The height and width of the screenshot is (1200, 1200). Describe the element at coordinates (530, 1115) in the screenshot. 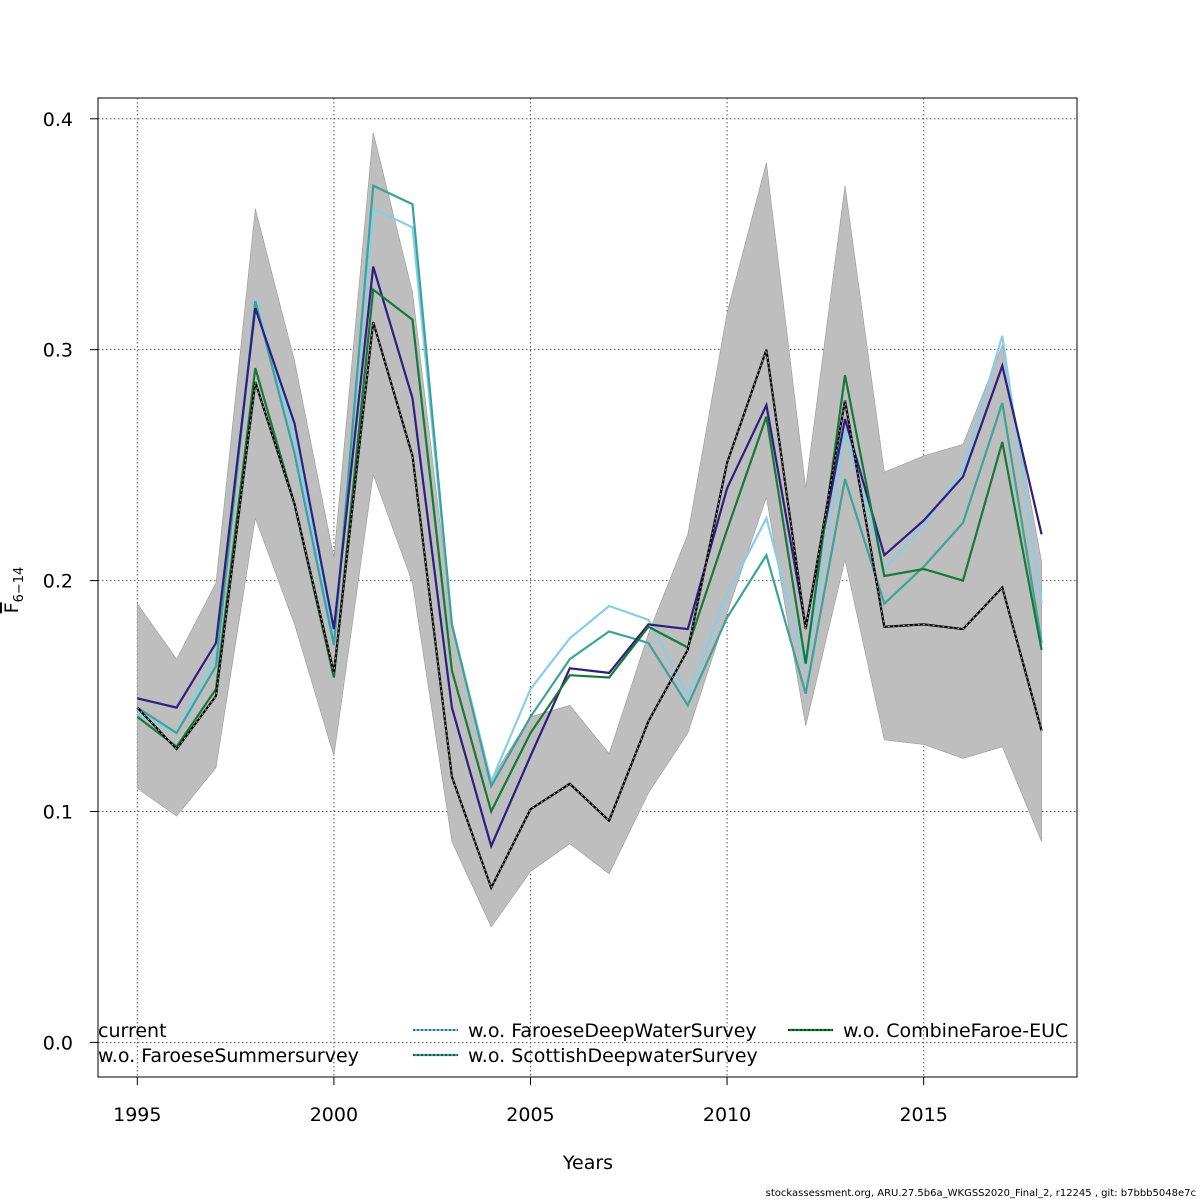

I see `x-tick-label: 2005` at that location.